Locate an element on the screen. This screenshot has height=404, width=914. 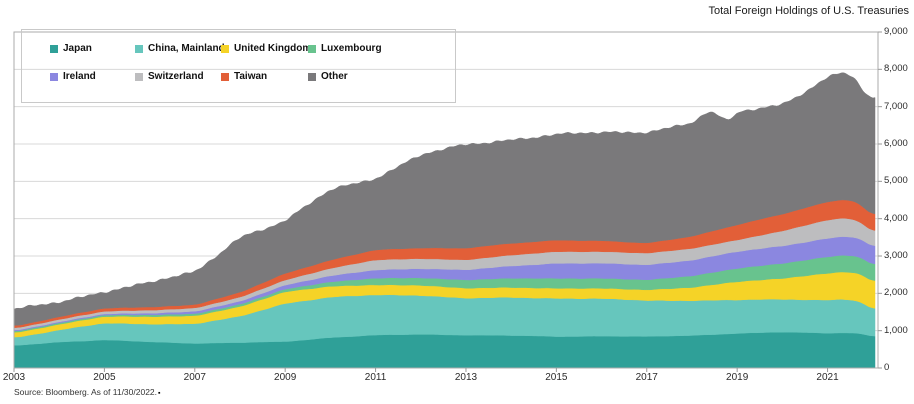
y-axis-label: 4,000 is located at coordinates (896, 218).